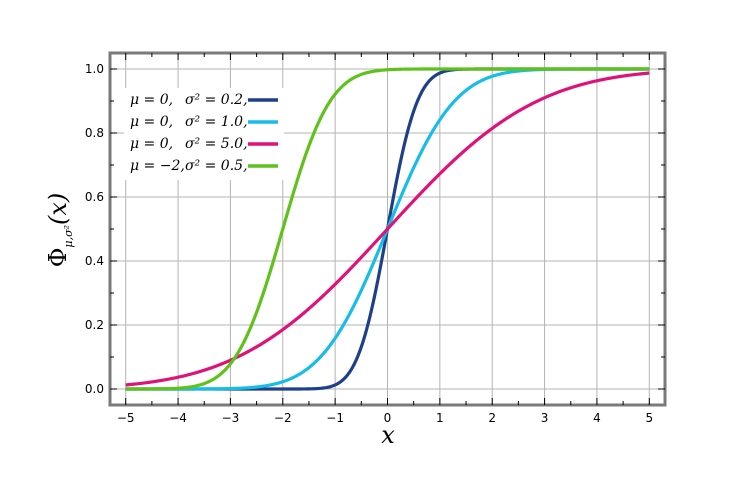 The height and width of the screenshot is (482, 750). What do you see at coordinates (94, 261) in the screenshot?
I see `y-tick-label: 0.4` at bounding box center [94, 261].